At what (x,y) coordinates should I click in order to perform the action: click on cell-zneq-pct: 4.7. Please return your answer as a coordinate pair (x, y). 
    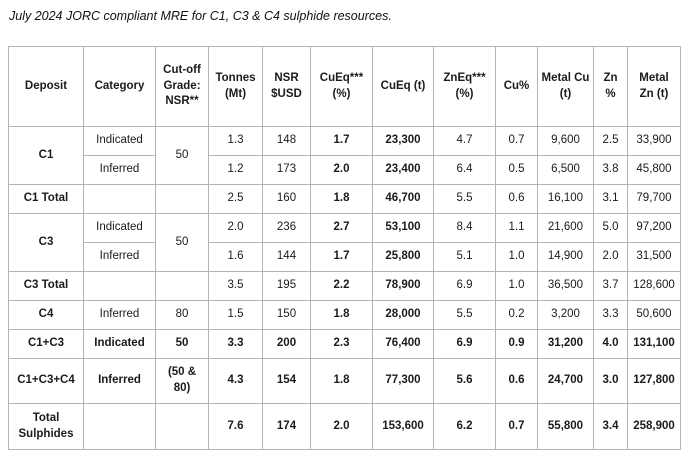
    Looking at the image, I should click on (464, 141).